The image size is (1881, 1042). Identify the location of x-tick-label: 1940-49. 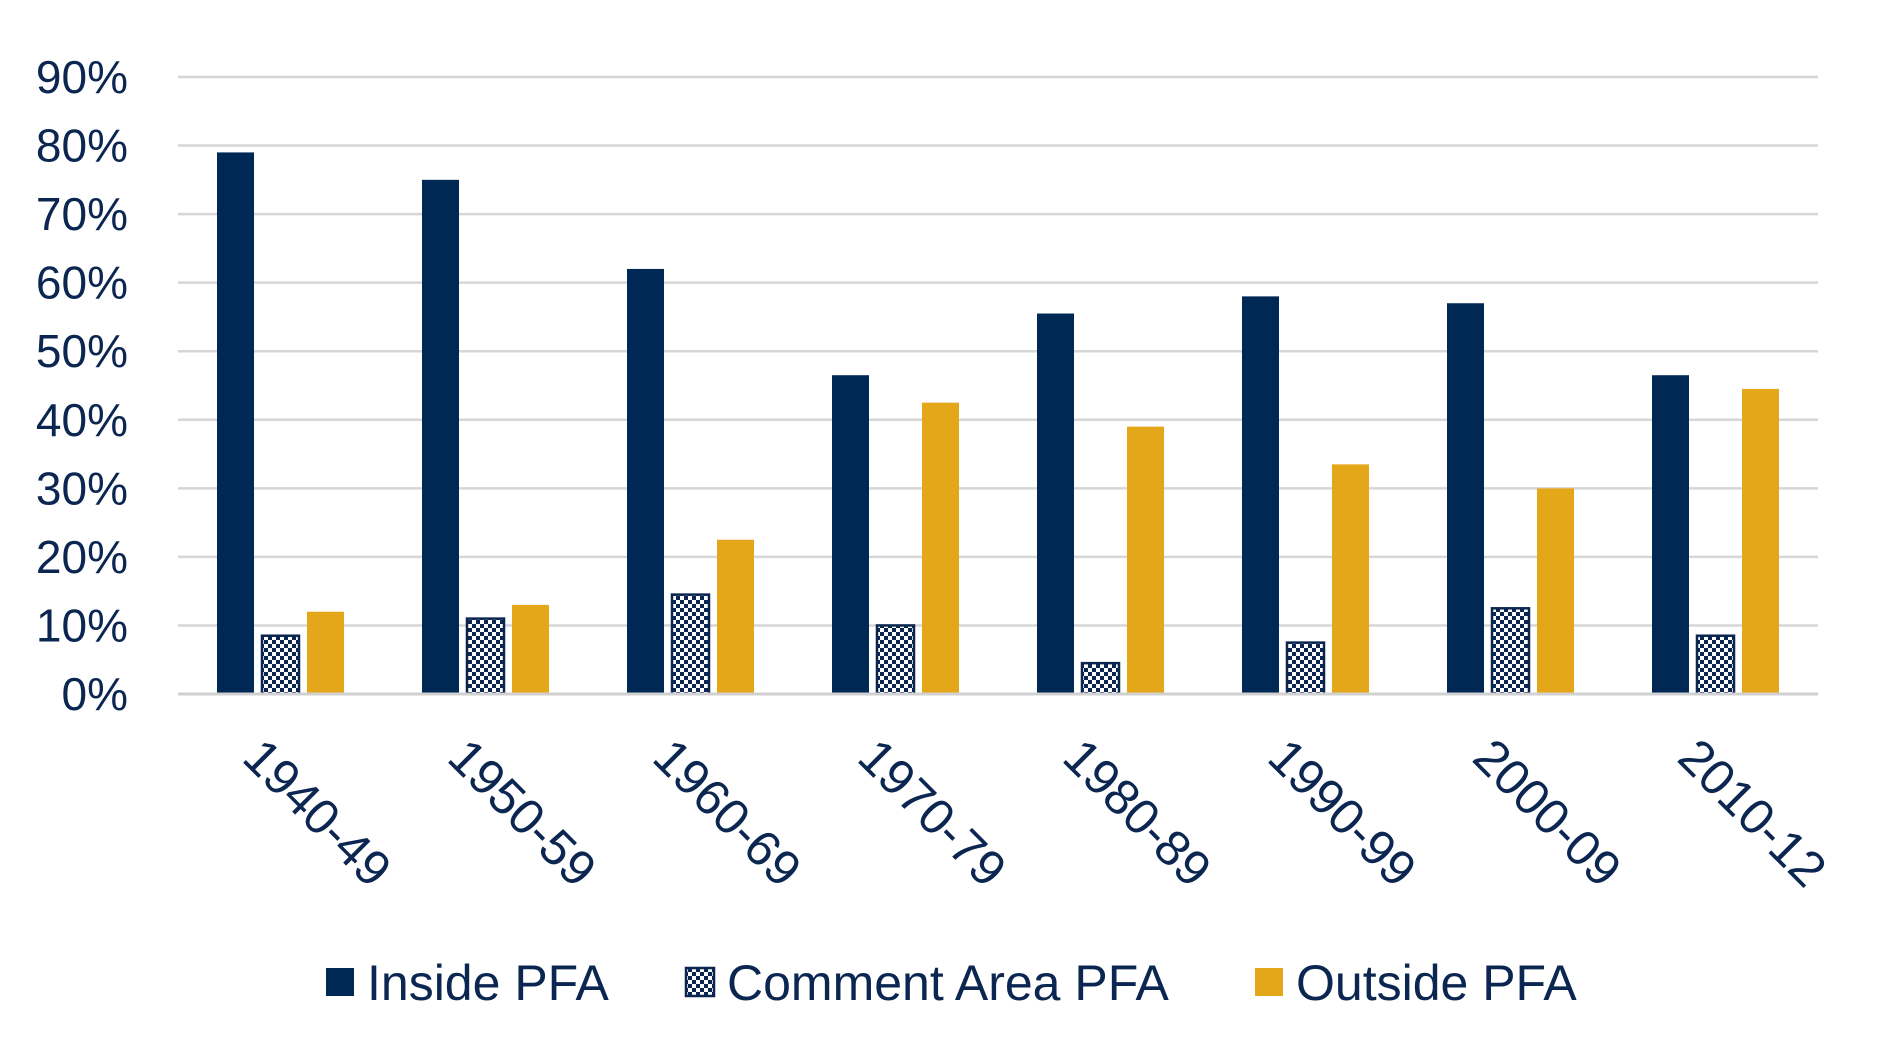
(317, 812).